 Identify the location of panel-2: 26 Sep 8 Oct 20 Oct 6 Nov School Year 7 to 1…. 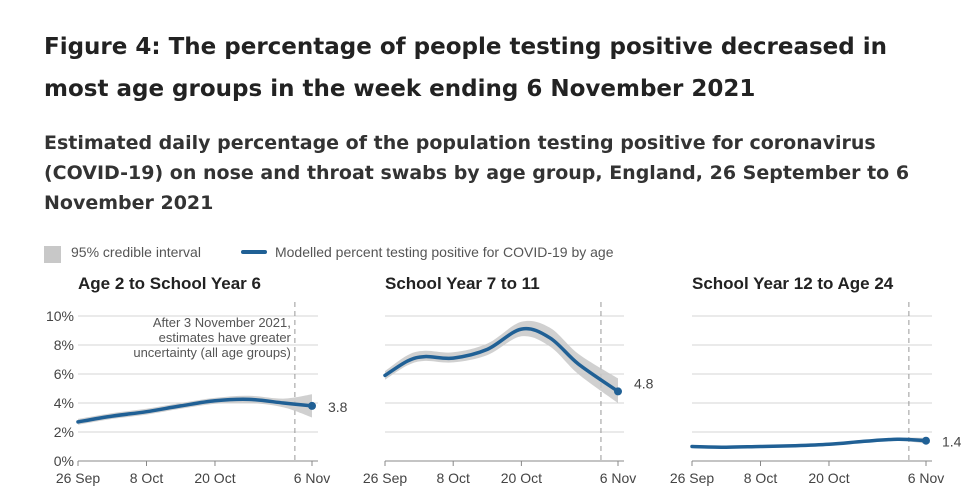
(508, 380).